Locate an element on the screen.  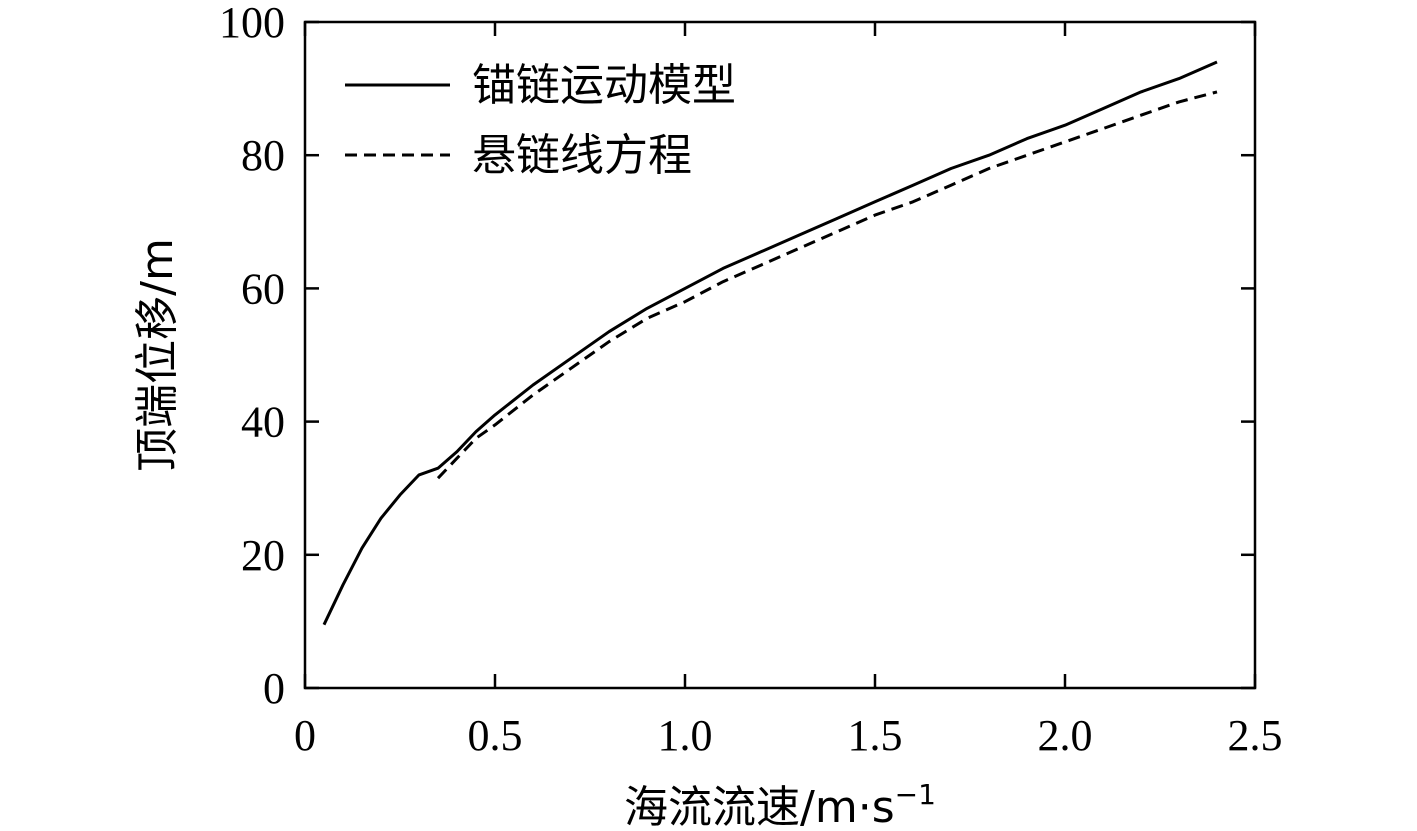
y-tick-label: 100 is located at coordinates (252, 23).